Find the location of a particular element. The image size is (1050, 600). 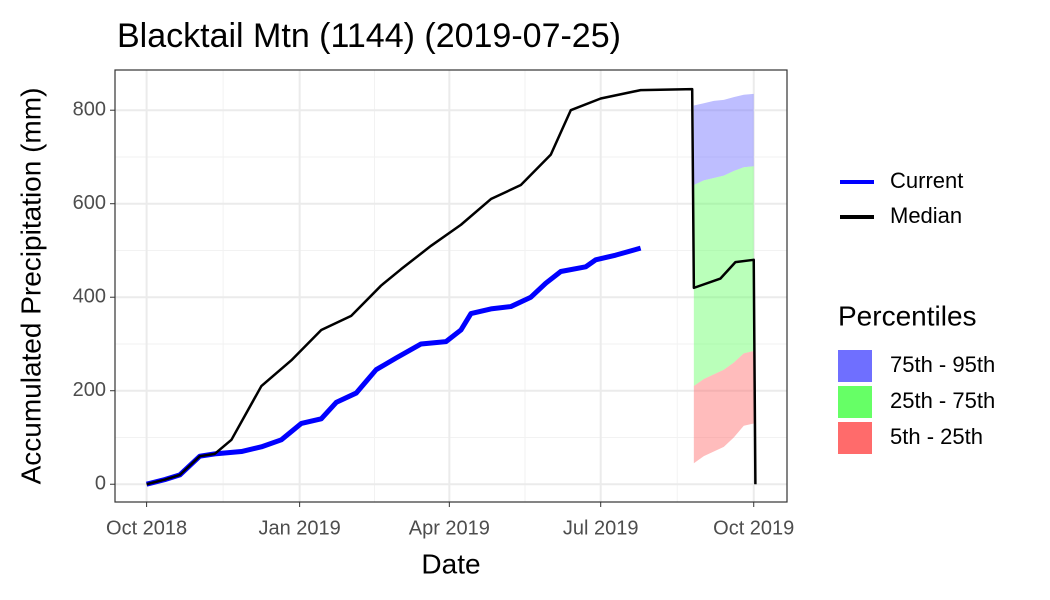

x-tick-label: Apr 2019 is located at coordinates (449, 528).